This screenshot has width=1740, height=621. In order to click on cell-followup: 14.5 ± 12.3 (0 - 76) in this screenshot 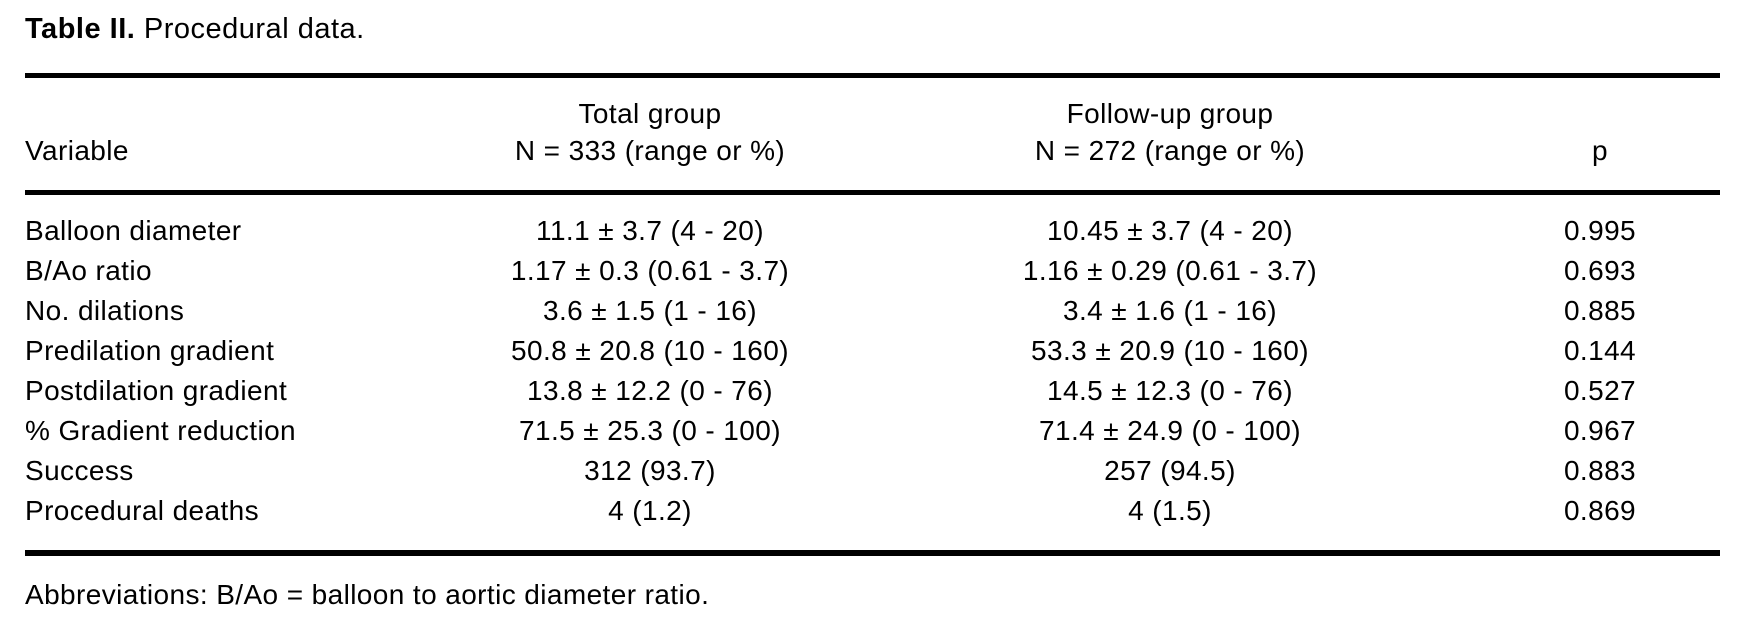, I will do `click(1170, 390)`.